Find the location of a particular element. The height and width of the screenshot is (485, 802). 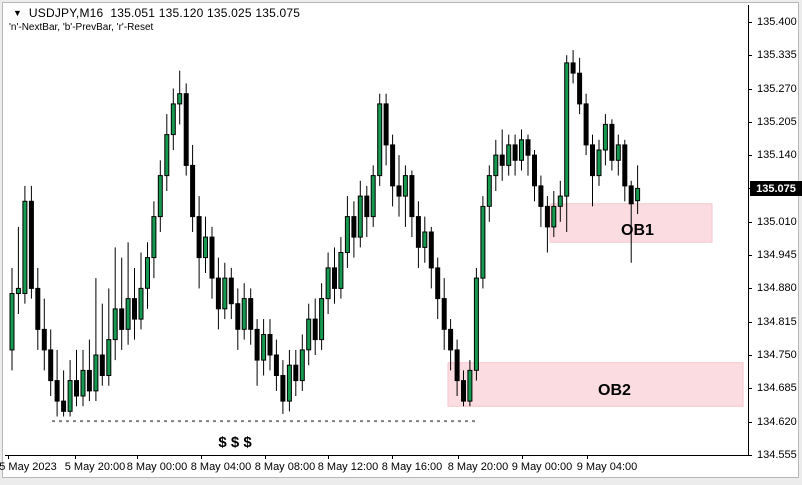

time-axis-line is located at coordinates (377, 455).